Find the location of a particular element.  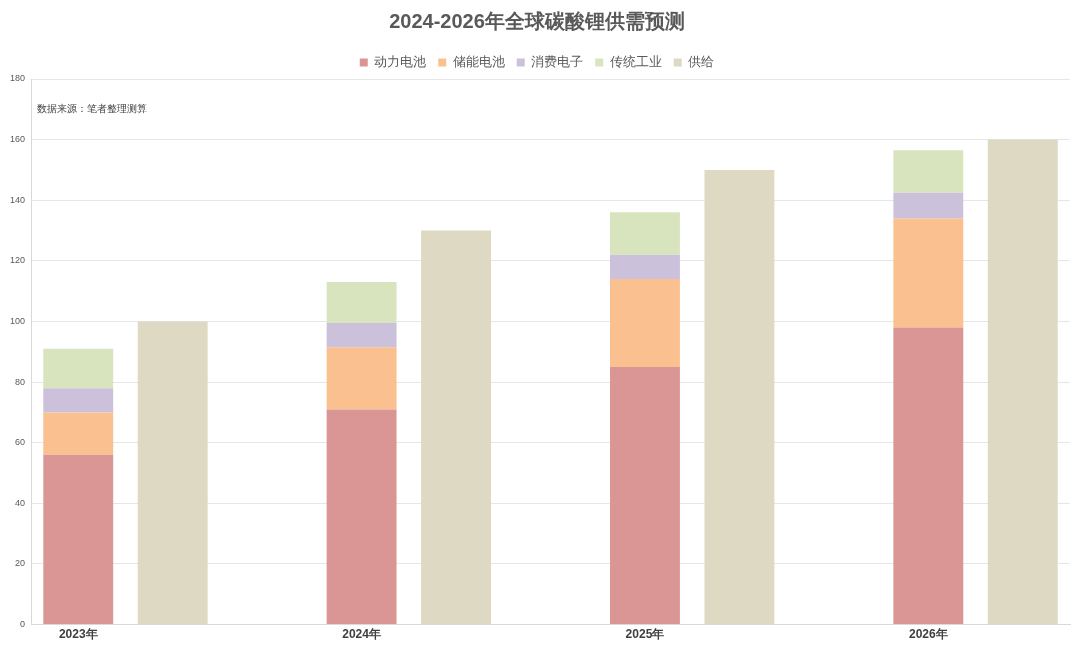

y-tick-label: 40 is located at coordinates (20, 502).